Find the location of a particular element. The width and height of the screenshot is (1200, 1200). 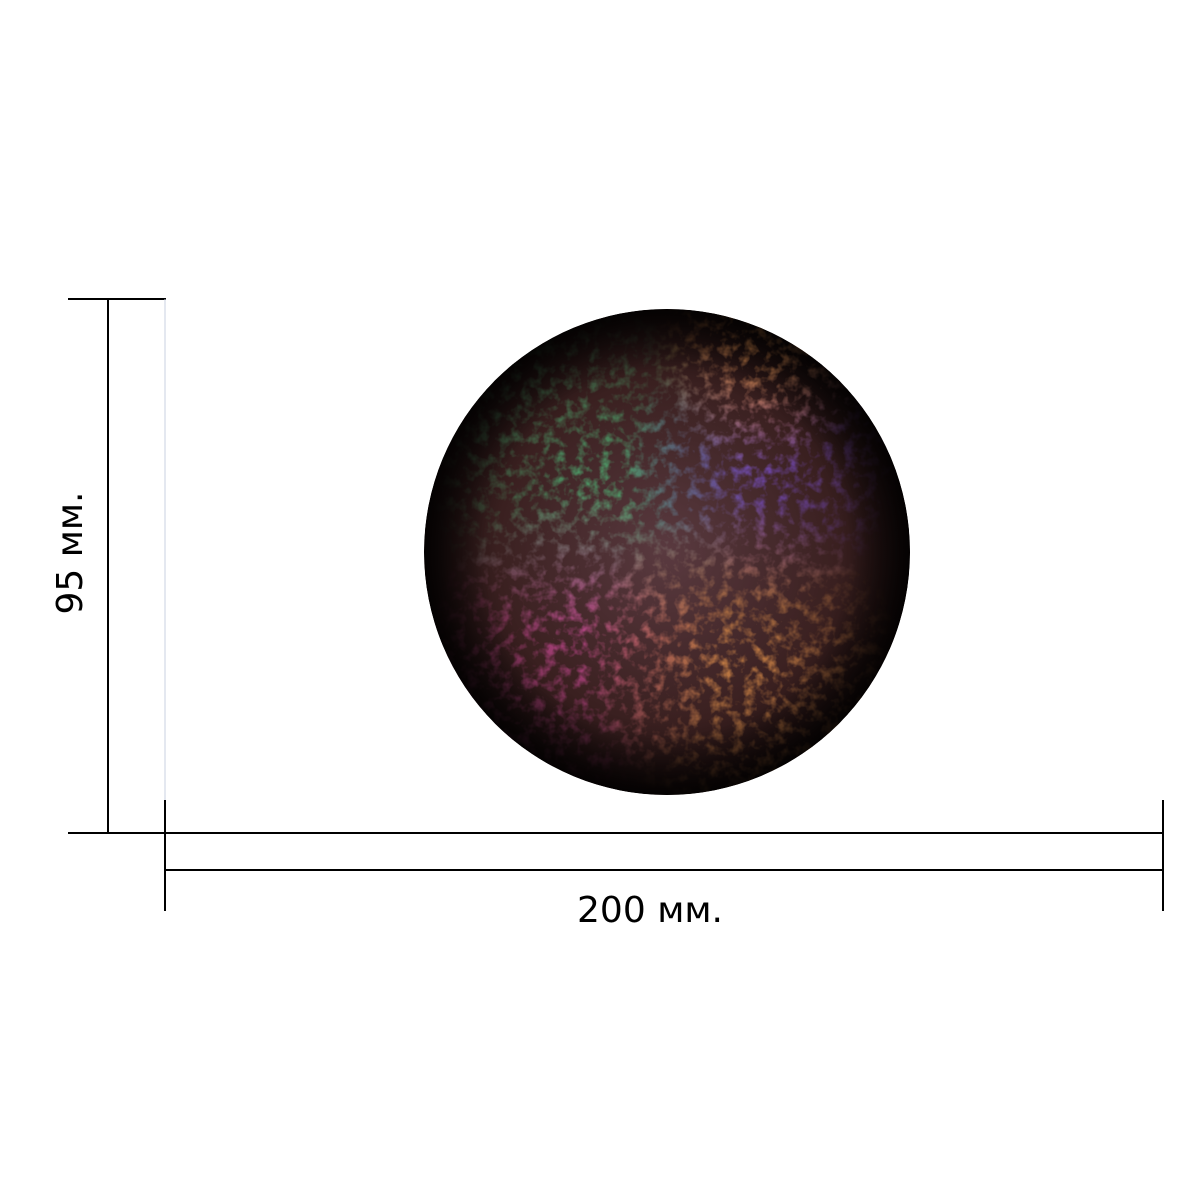

height-label: 95 мм. is located at coordinates (70, 552).